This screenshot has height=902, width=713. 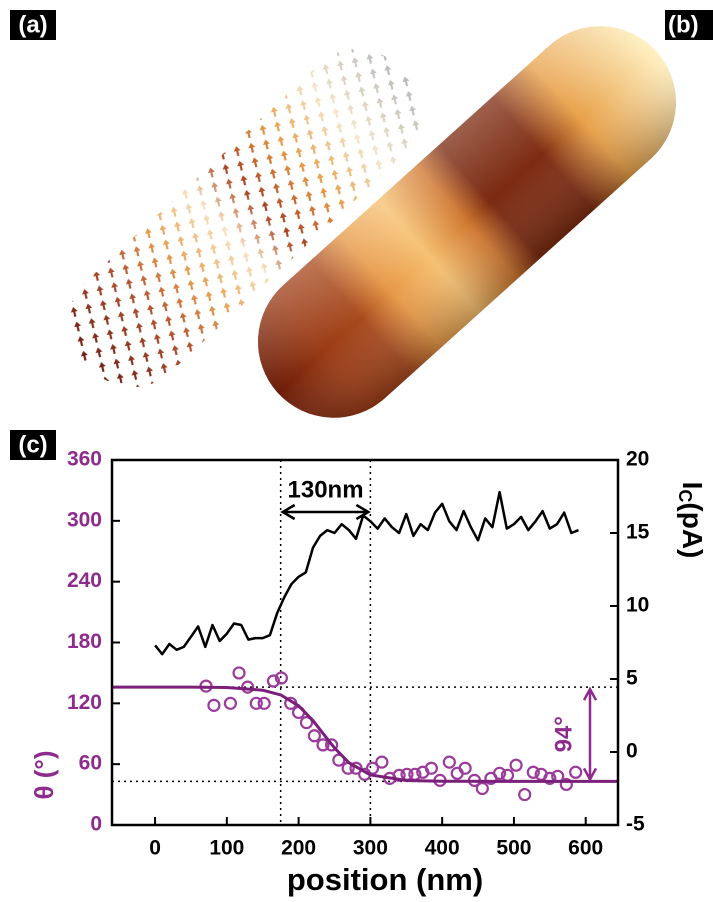 I want to click on x-tick-label: 300, so click(x=370, y=848).